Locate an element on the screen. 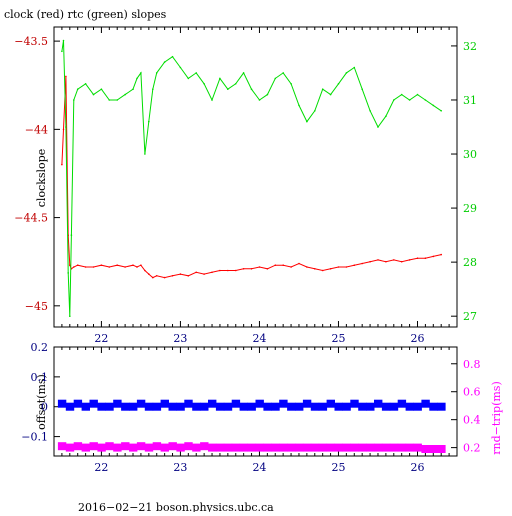 Image resolution: width=512 pixels, height=516 pixels. footer-label: 2016−02−21 boson.physics.ubc.ca is located at coordinates (176, 506).